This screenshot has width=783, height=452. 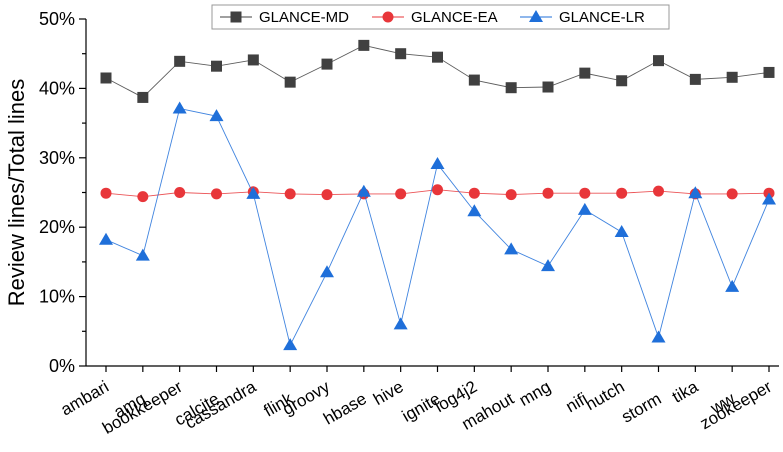 What do you see at coordinates (57, 297) in the screenshot?
I see `y-tick-label: 10%` at bounding box center [57, 297].